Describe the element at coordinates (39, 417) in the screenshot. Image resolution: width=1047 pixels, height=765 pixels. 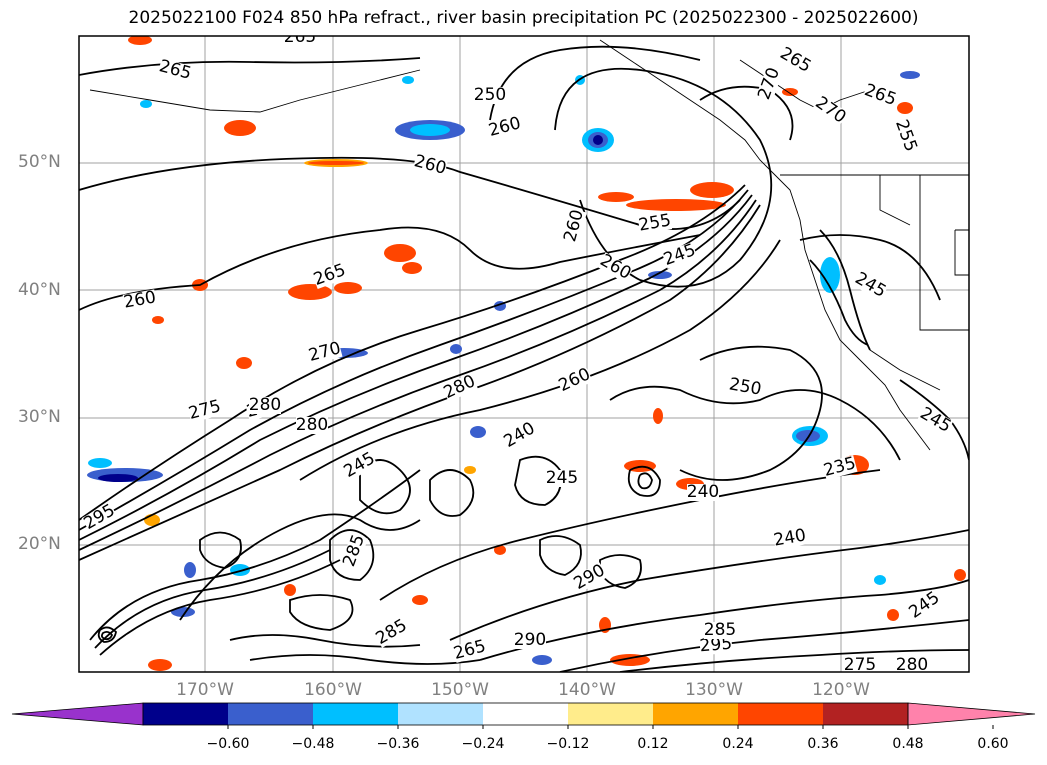
I see `lat-label-30n: 30°N` at that location.